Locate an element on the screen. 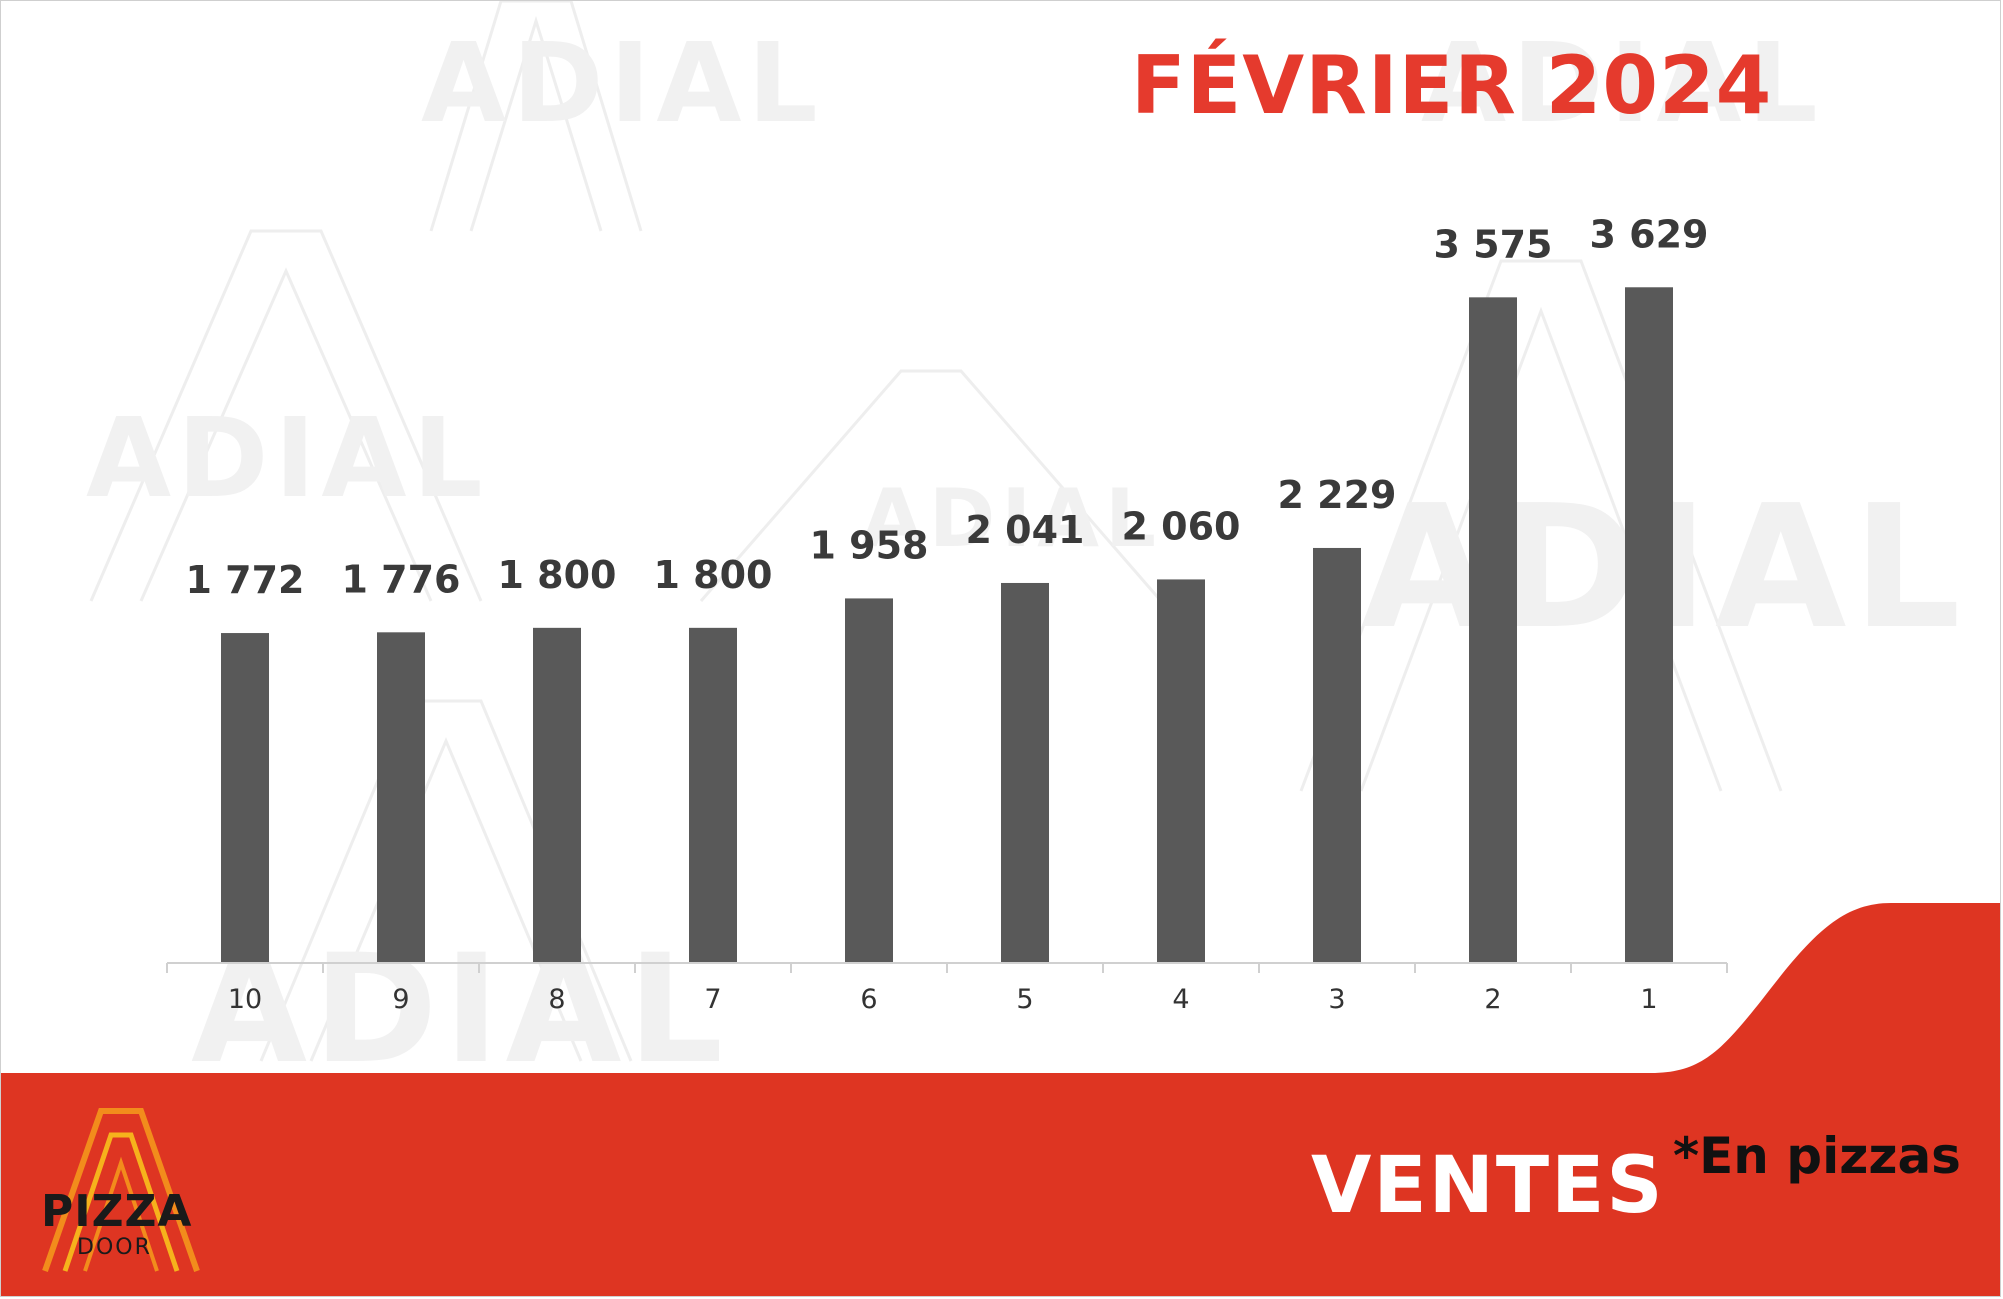 The width and height of the screenshot is (2003, 1299). data-label: 3 629 is located at coordinates (1649, 234).